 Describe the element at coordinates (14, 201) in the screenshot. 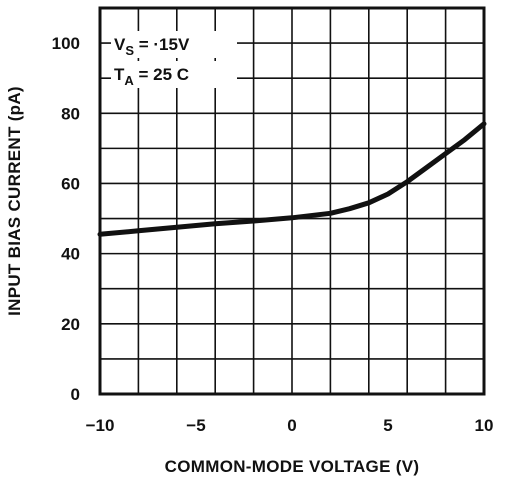

I see `y-axis-label: INPUT BIAS CURRENT (pA)` at that location.